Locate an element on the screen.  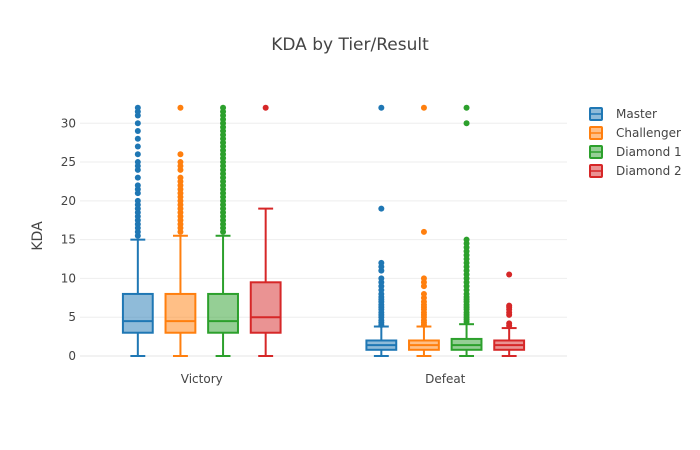
x-tick-label: Victory is located at coordinates (202, 379).